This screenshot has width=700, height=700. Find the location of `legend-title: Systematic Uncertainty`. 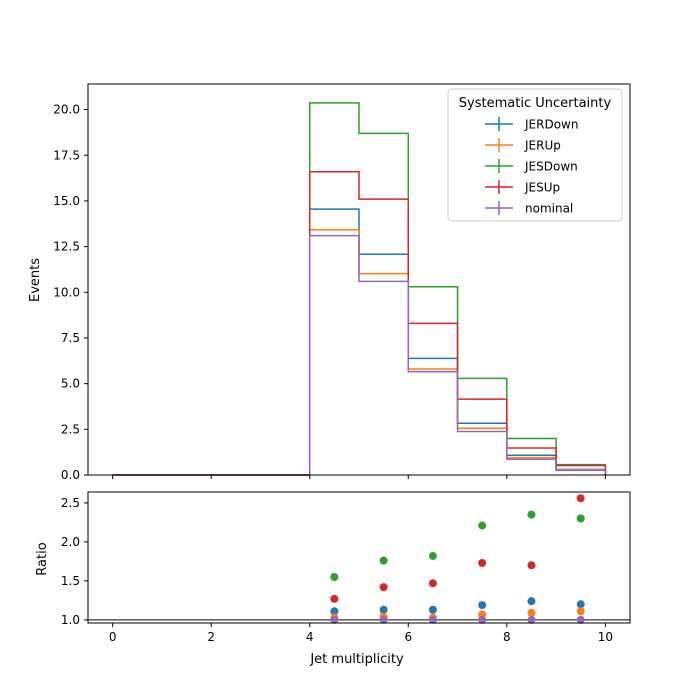

legend-title: Systematic Uncertainty is located at coordinates (535, 103).